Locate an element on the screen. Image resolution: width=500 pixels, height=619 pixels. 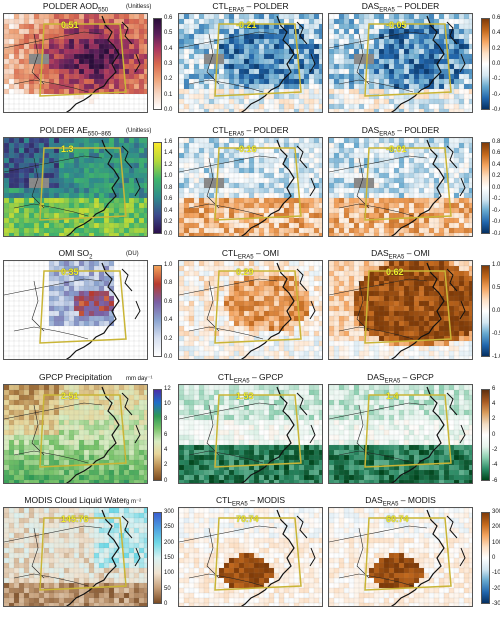
colorbar-tick: 1.4 is located at coordinates (168, 153).